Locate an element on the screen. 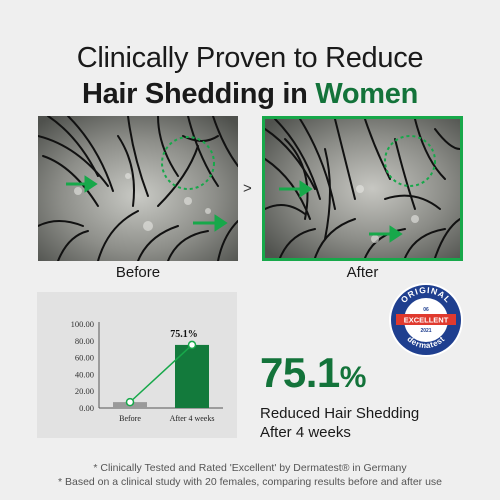 The image size is (500, 500). result-unit: % is located at coordinates (353, 377).